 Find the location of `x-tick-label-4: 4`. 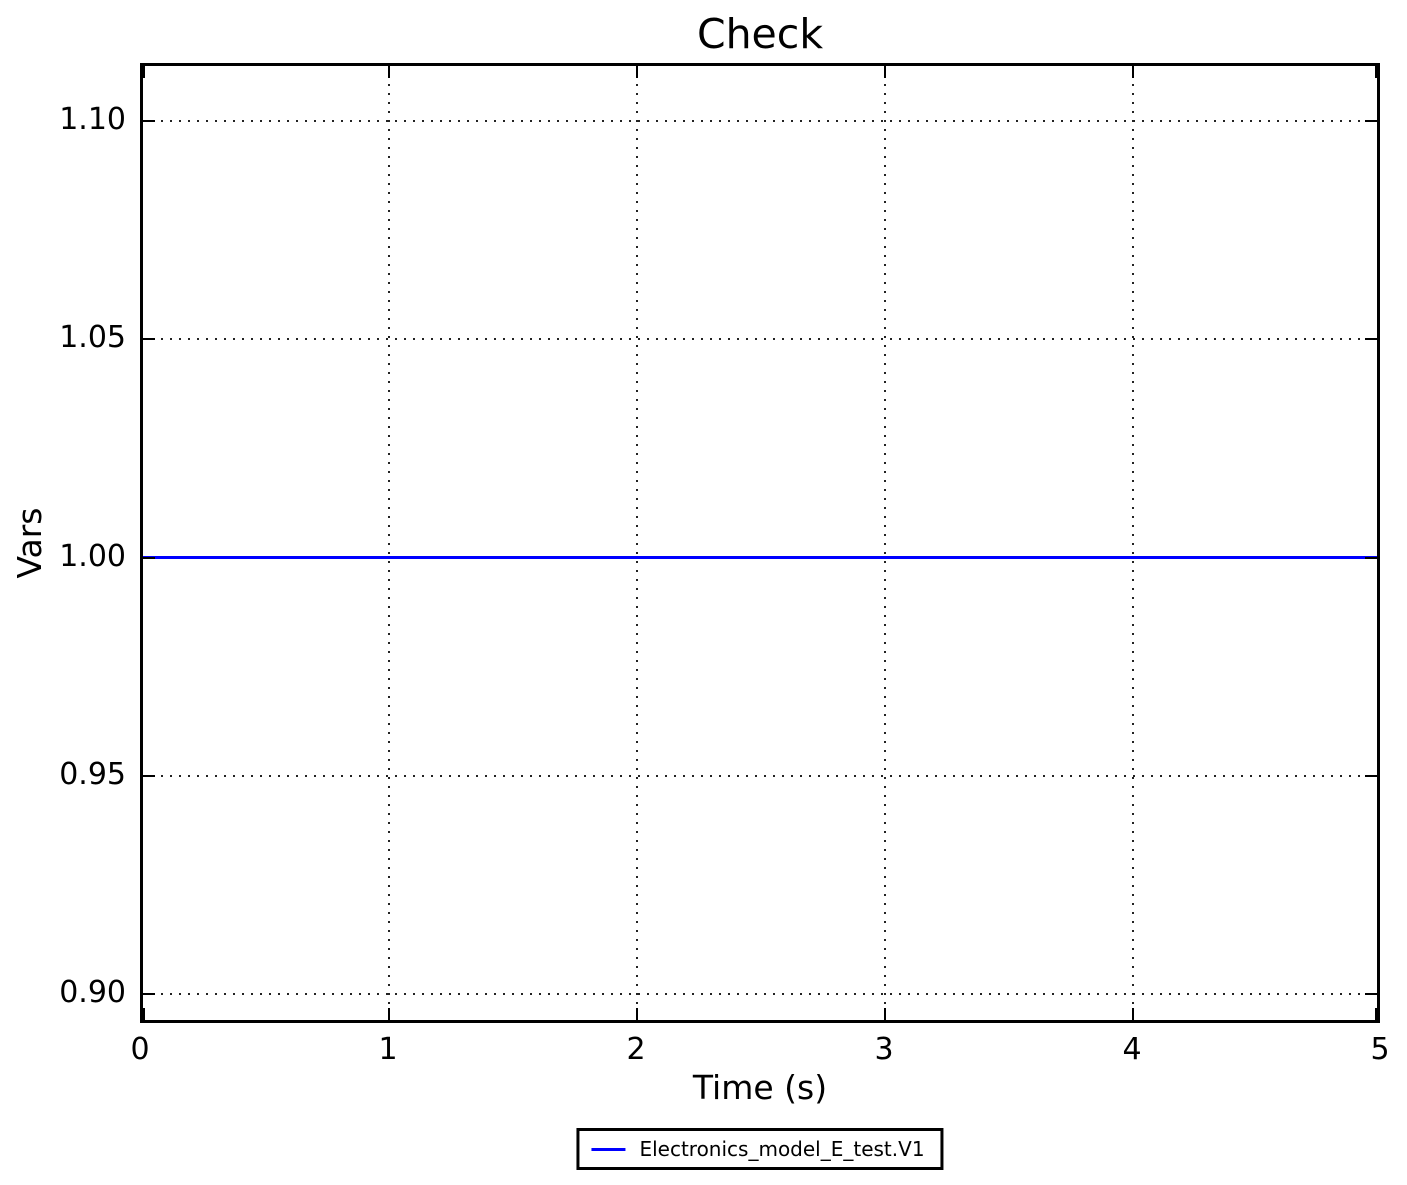

x-tick-label-4: 4 is located at coordinates (1132, 1049).